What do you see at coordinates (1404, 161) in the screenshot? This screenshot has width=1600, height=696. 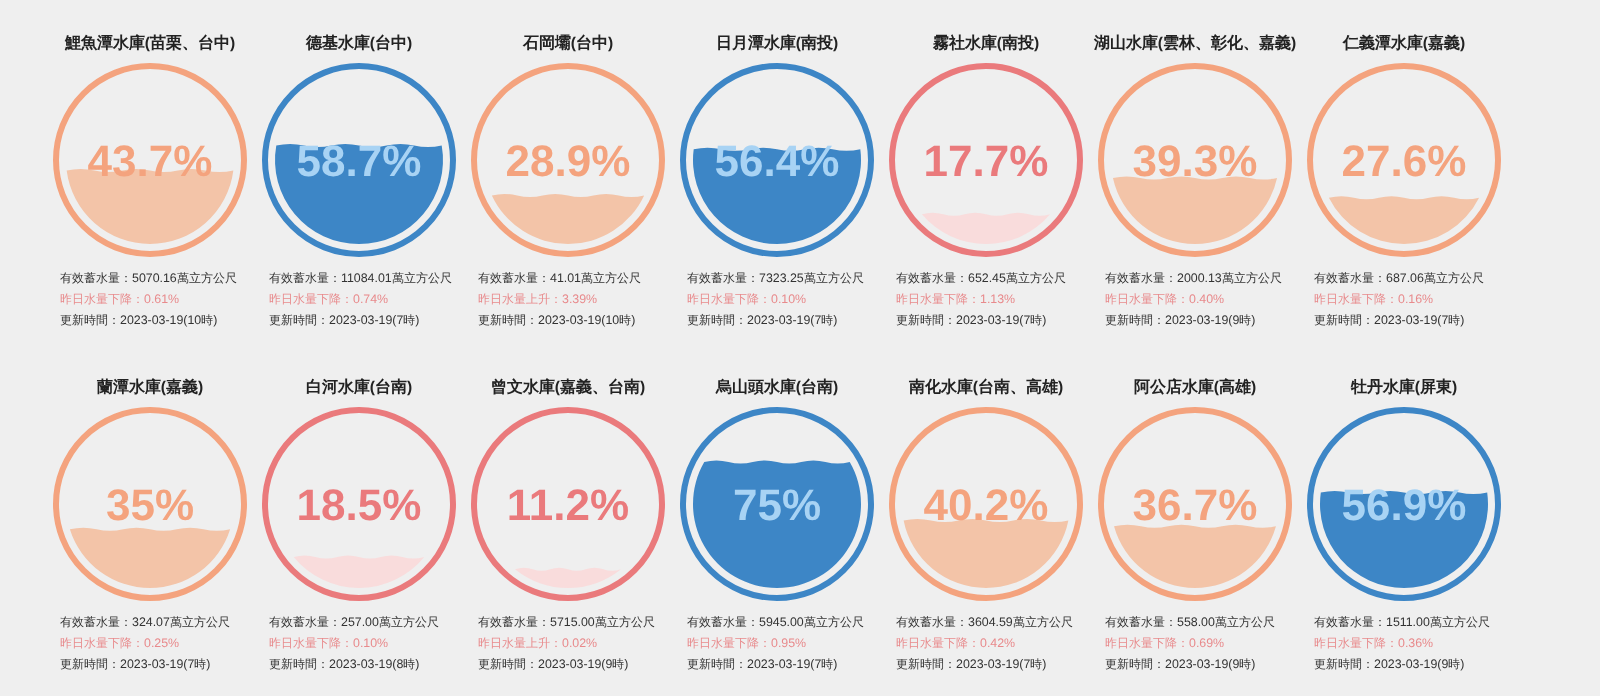 I see `value-label: 27.6%` at bounding box center [1404, 161].